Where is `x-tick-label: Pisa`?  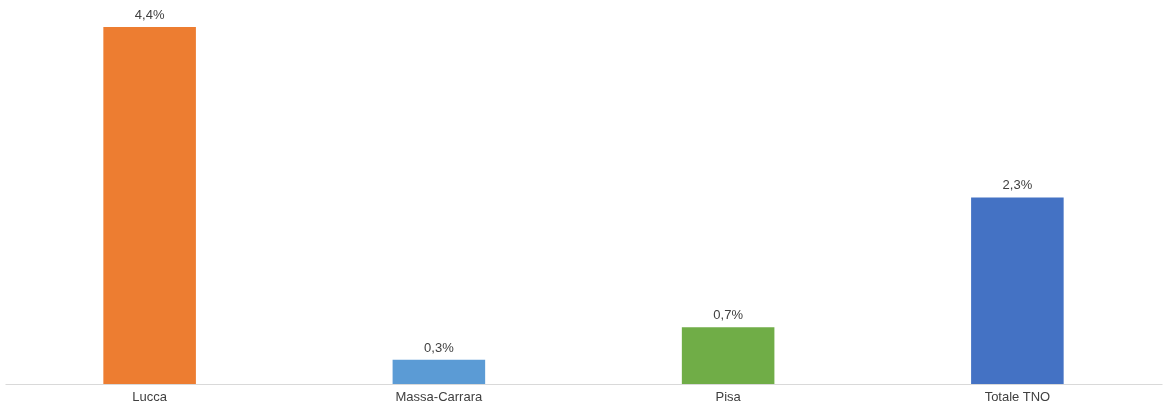
x-tick-label: Pisa is located at coordinates (728, 396).